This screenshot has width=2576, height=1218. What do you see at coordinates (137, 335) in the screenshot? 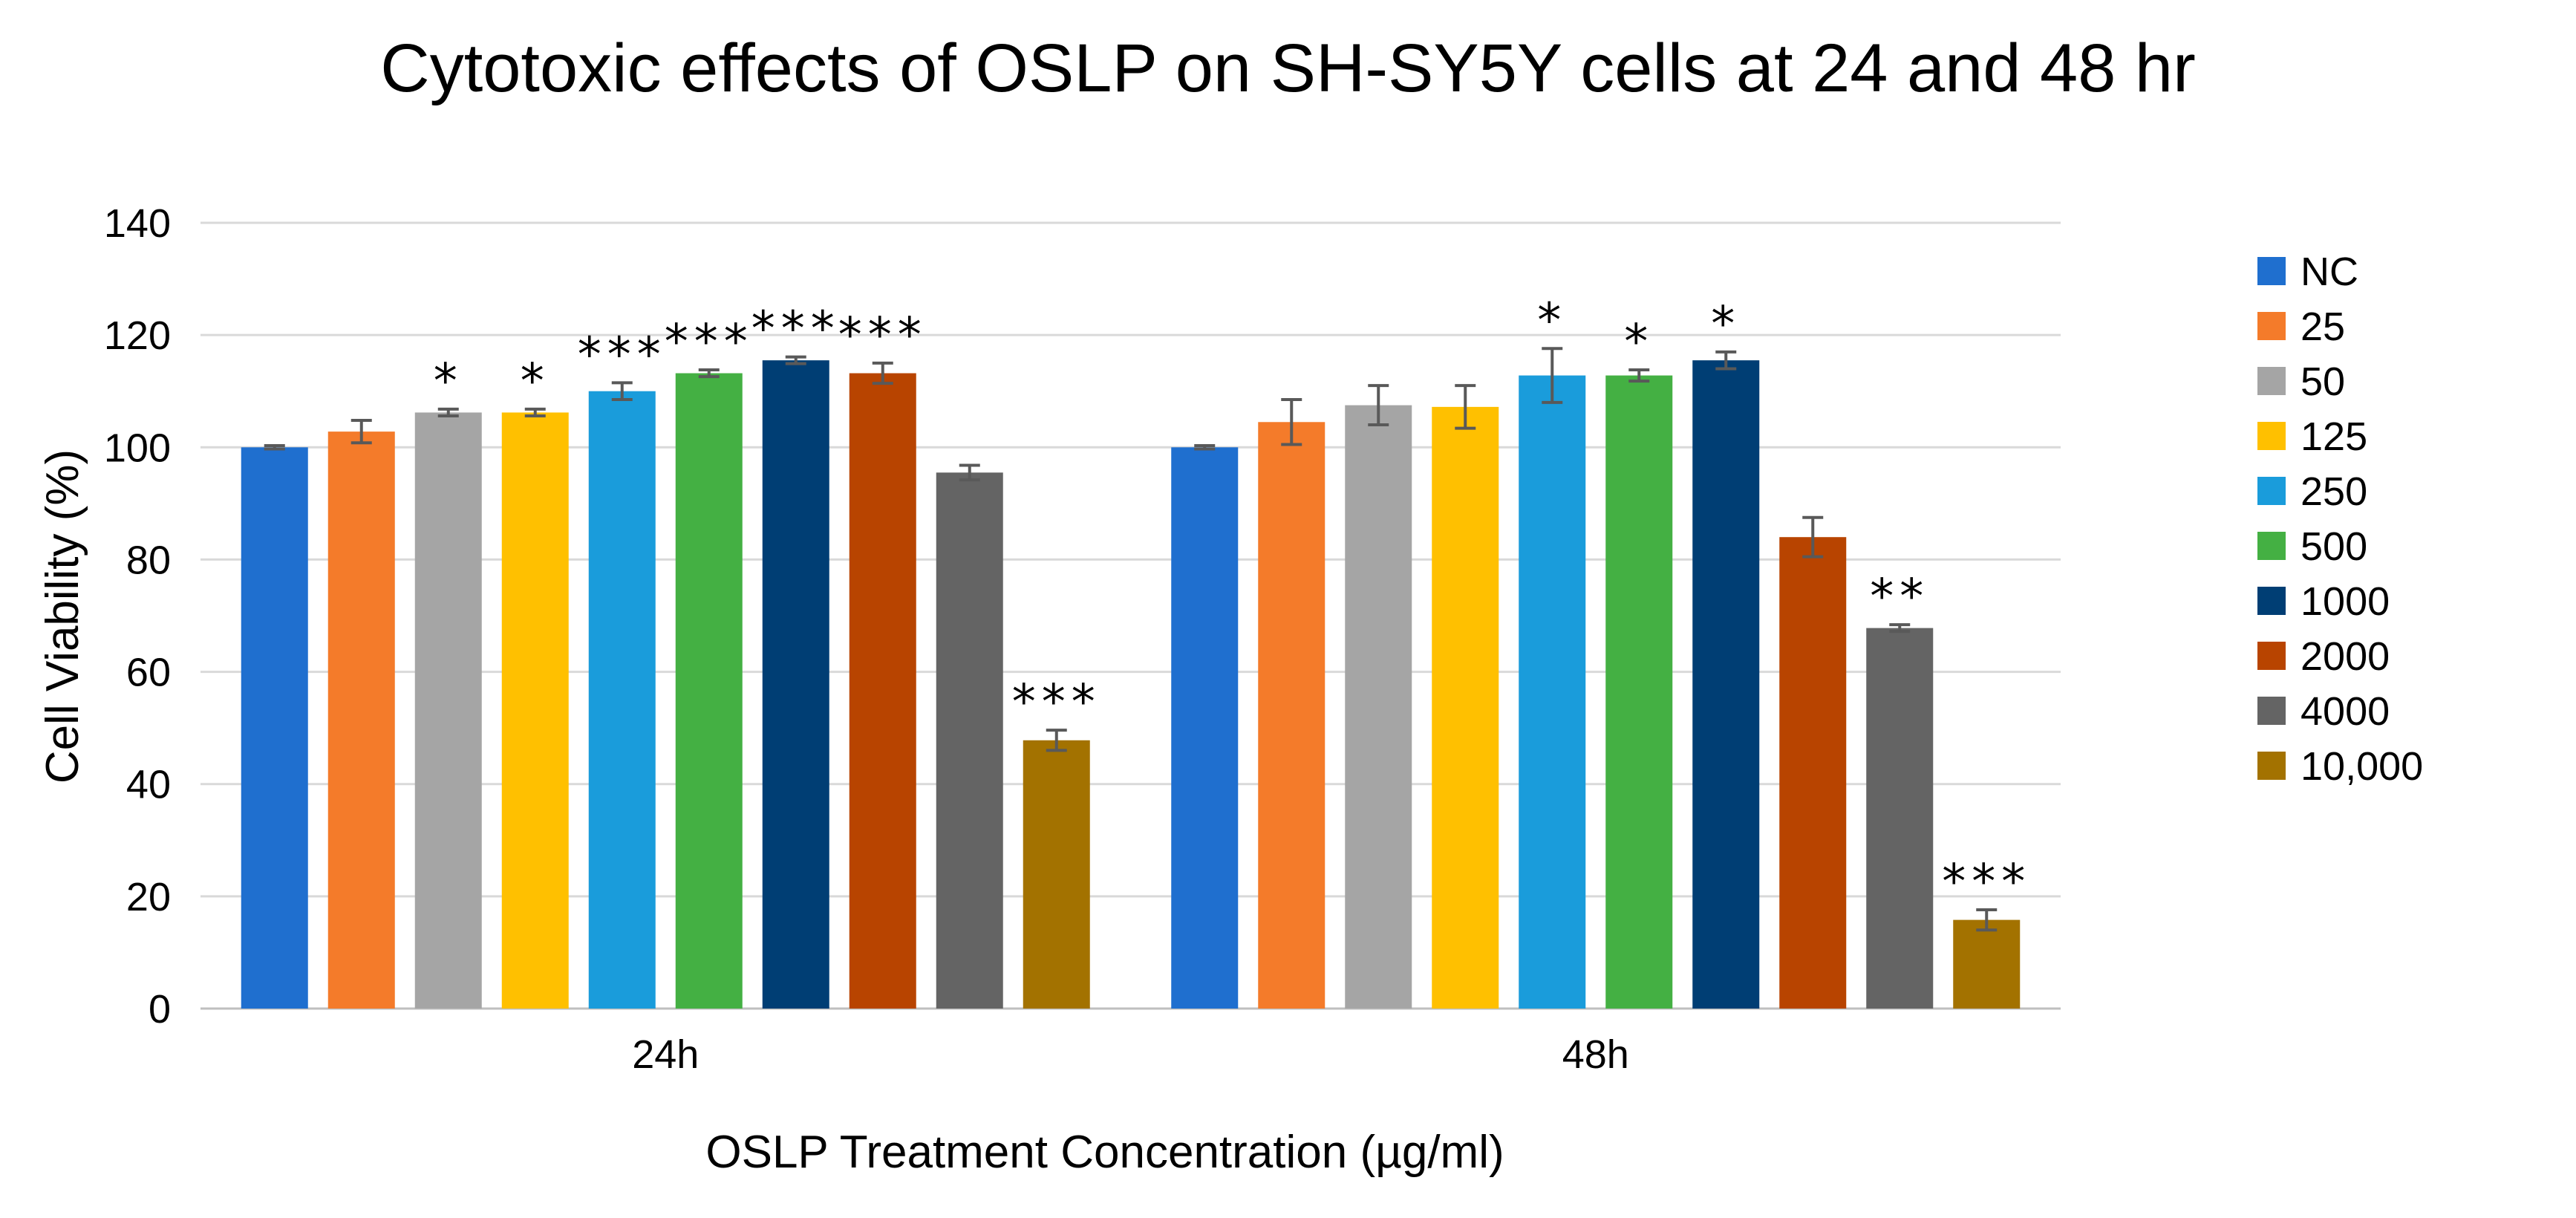
I see `y-tick-label: 120` at bounding box center [137, 335].